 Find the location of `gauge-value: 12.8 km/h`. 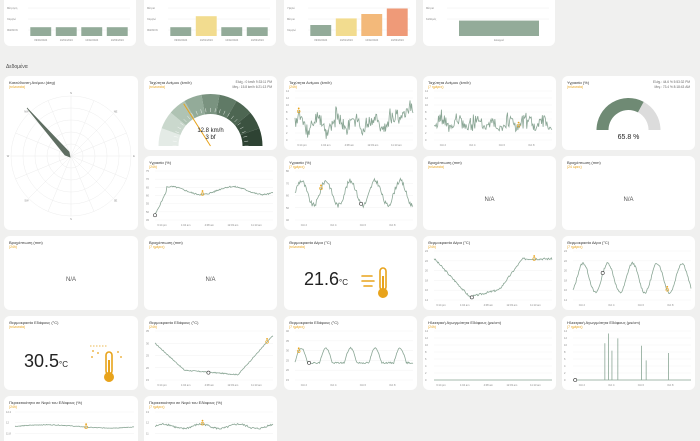

gauge-value: 12.8 km/h is located at coordinates (210, 131).